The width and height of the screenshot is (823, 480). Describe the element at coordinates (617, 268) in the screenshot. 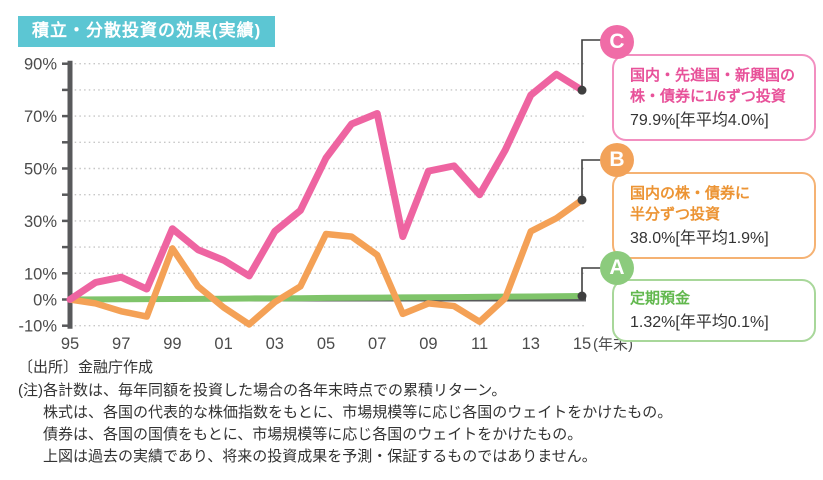

I see `legend-marker-a: A` at that location.